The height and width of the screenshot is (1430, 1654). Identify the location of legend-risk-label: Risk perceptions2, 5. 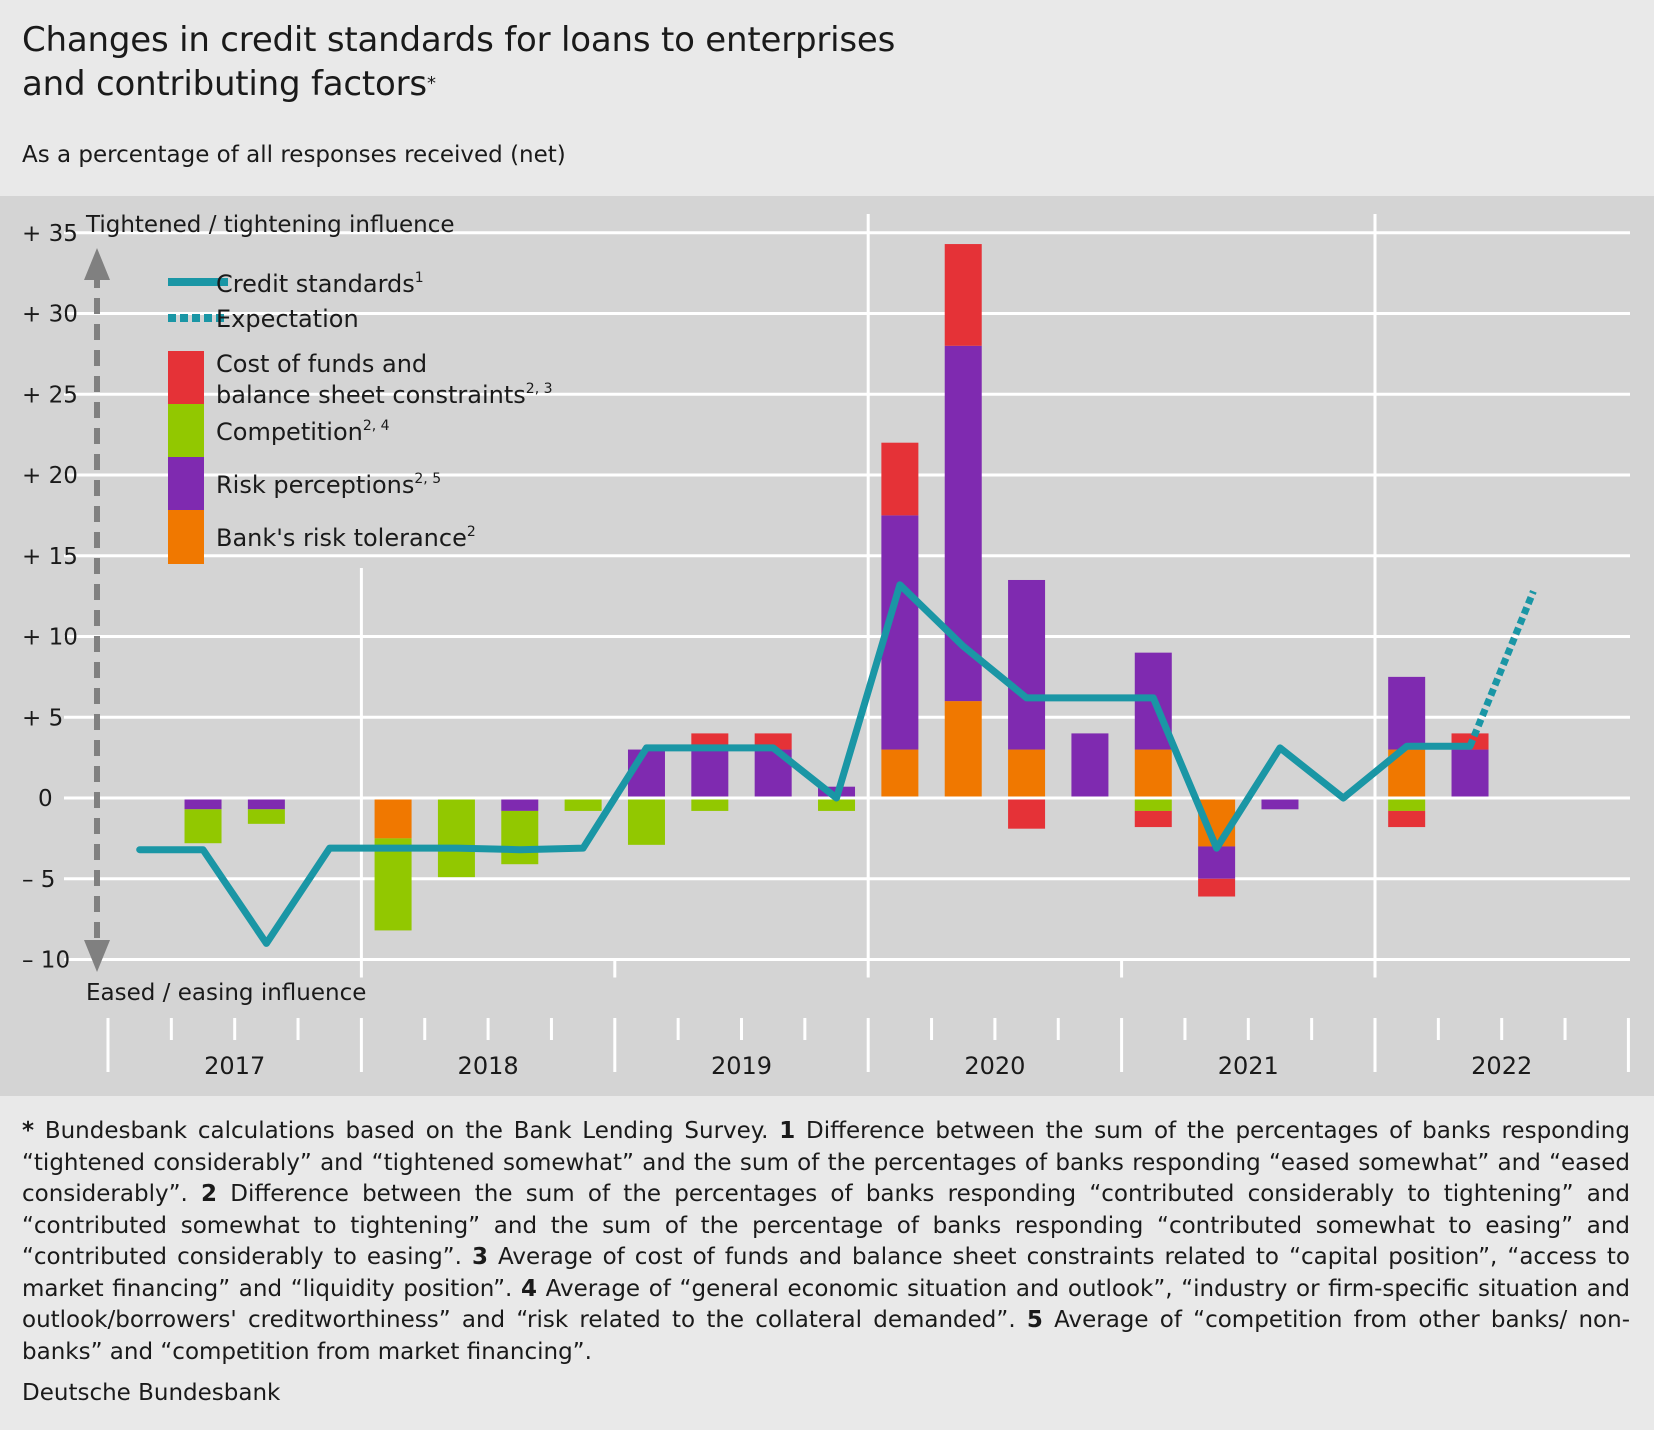
(328, 485).